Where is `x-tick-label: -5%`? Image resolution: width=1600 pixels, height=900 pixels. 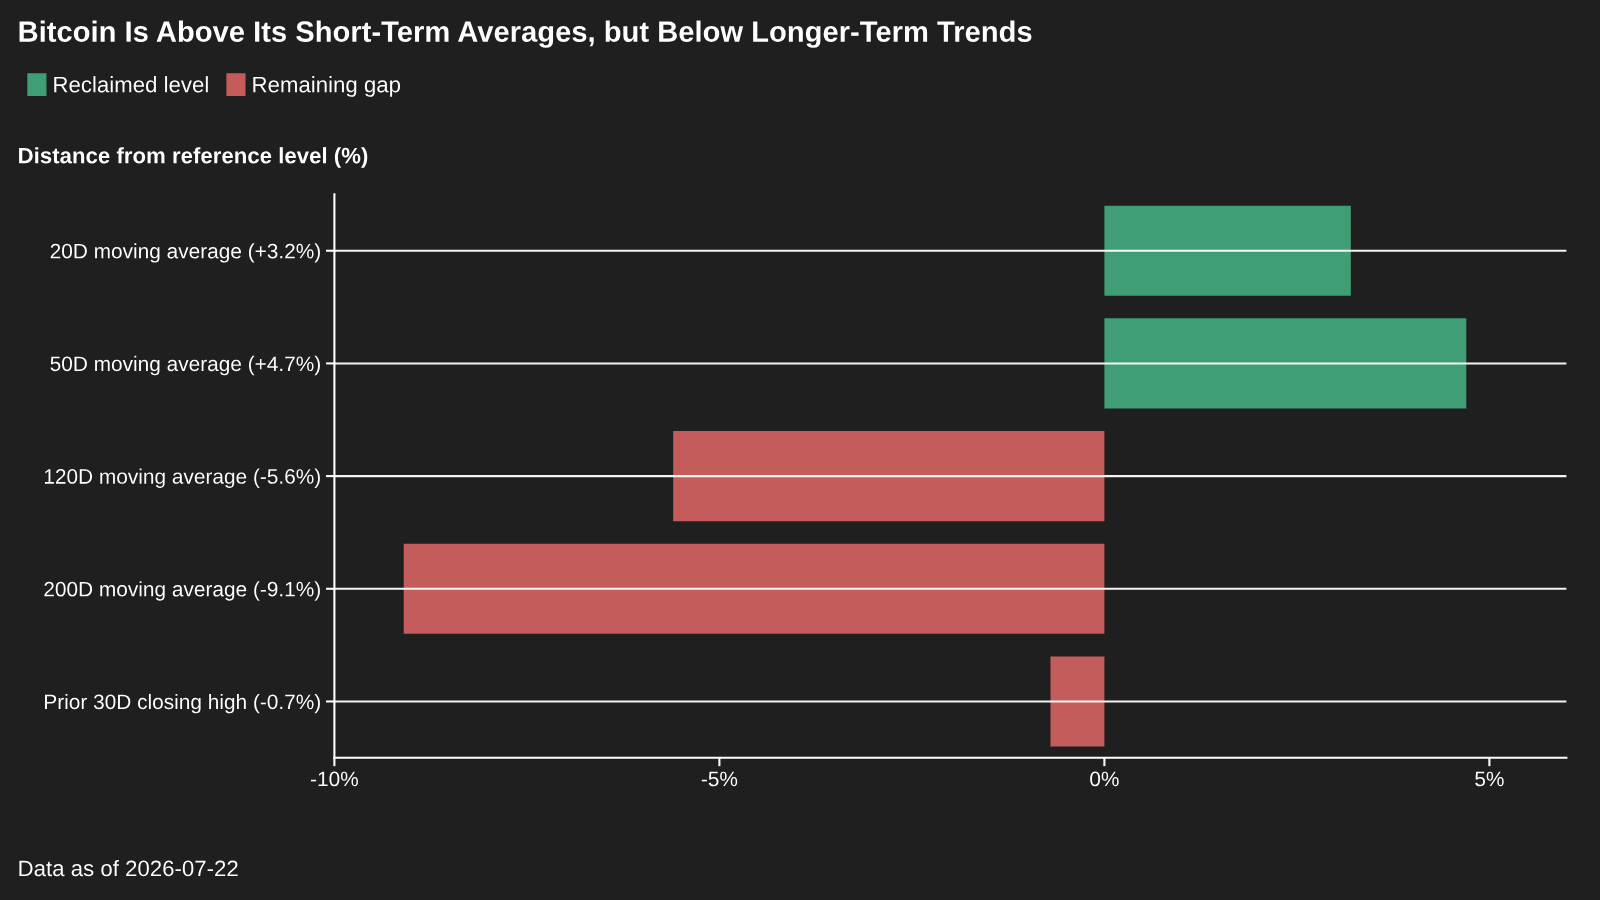 x-tick-label: -5% is located at coordinates (719, 779).